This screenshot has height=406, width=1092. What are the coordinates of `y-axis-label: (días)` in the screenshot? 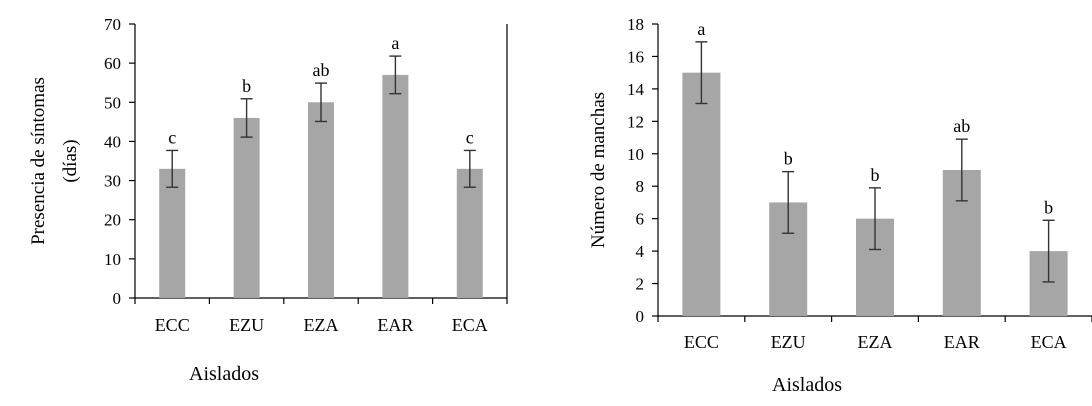 It's located at (70, 160).